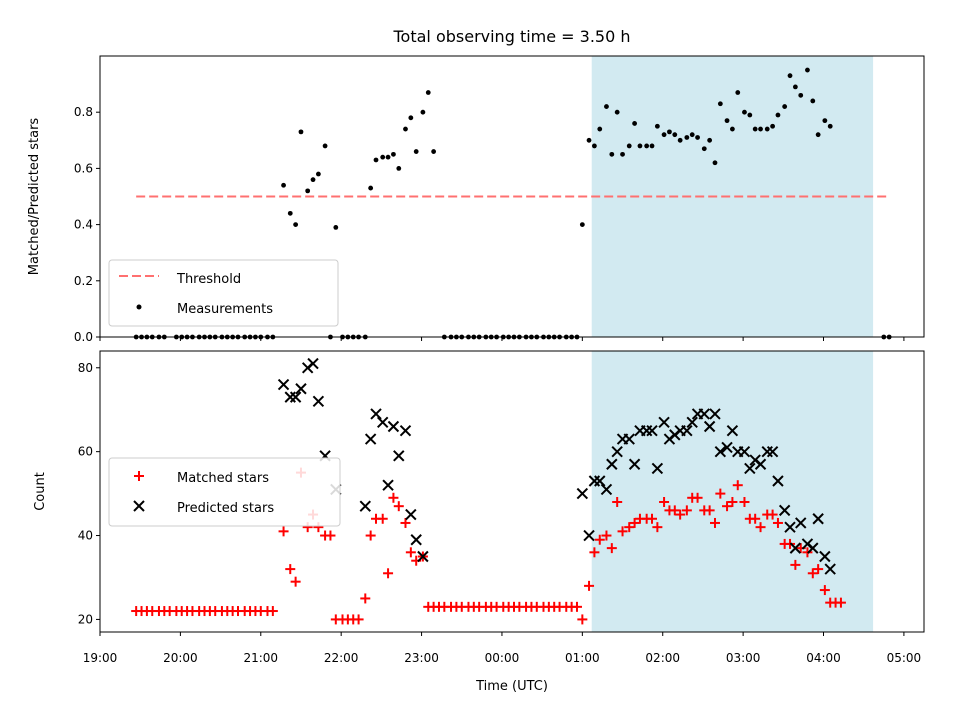 The width and height of the screenshot is (960, 720). Describe the element at coordinates (260, 658) in the screenshot. I see `x-tick-label: 21:00` at that location.